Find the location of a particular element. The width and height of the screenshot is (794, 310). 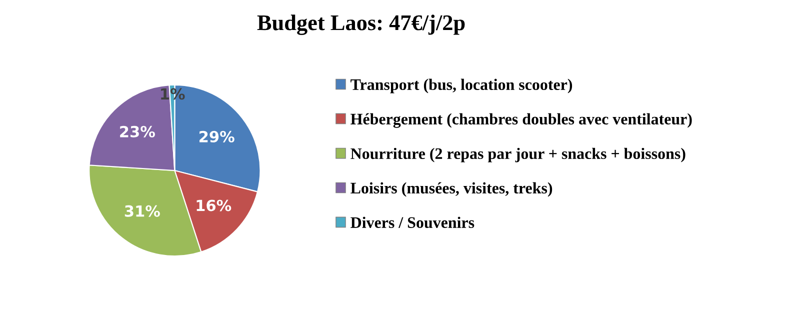

legend-label: Hébergement (chambres doubles avec ventilateur) is located at coordinates (521, 120).